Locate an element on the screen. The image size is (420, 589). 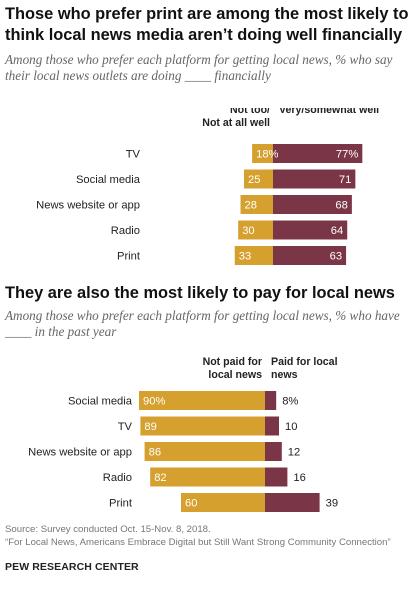
value-label-not-too-not-at-all-well-radio: 30 is located at coordinates (248, 231).